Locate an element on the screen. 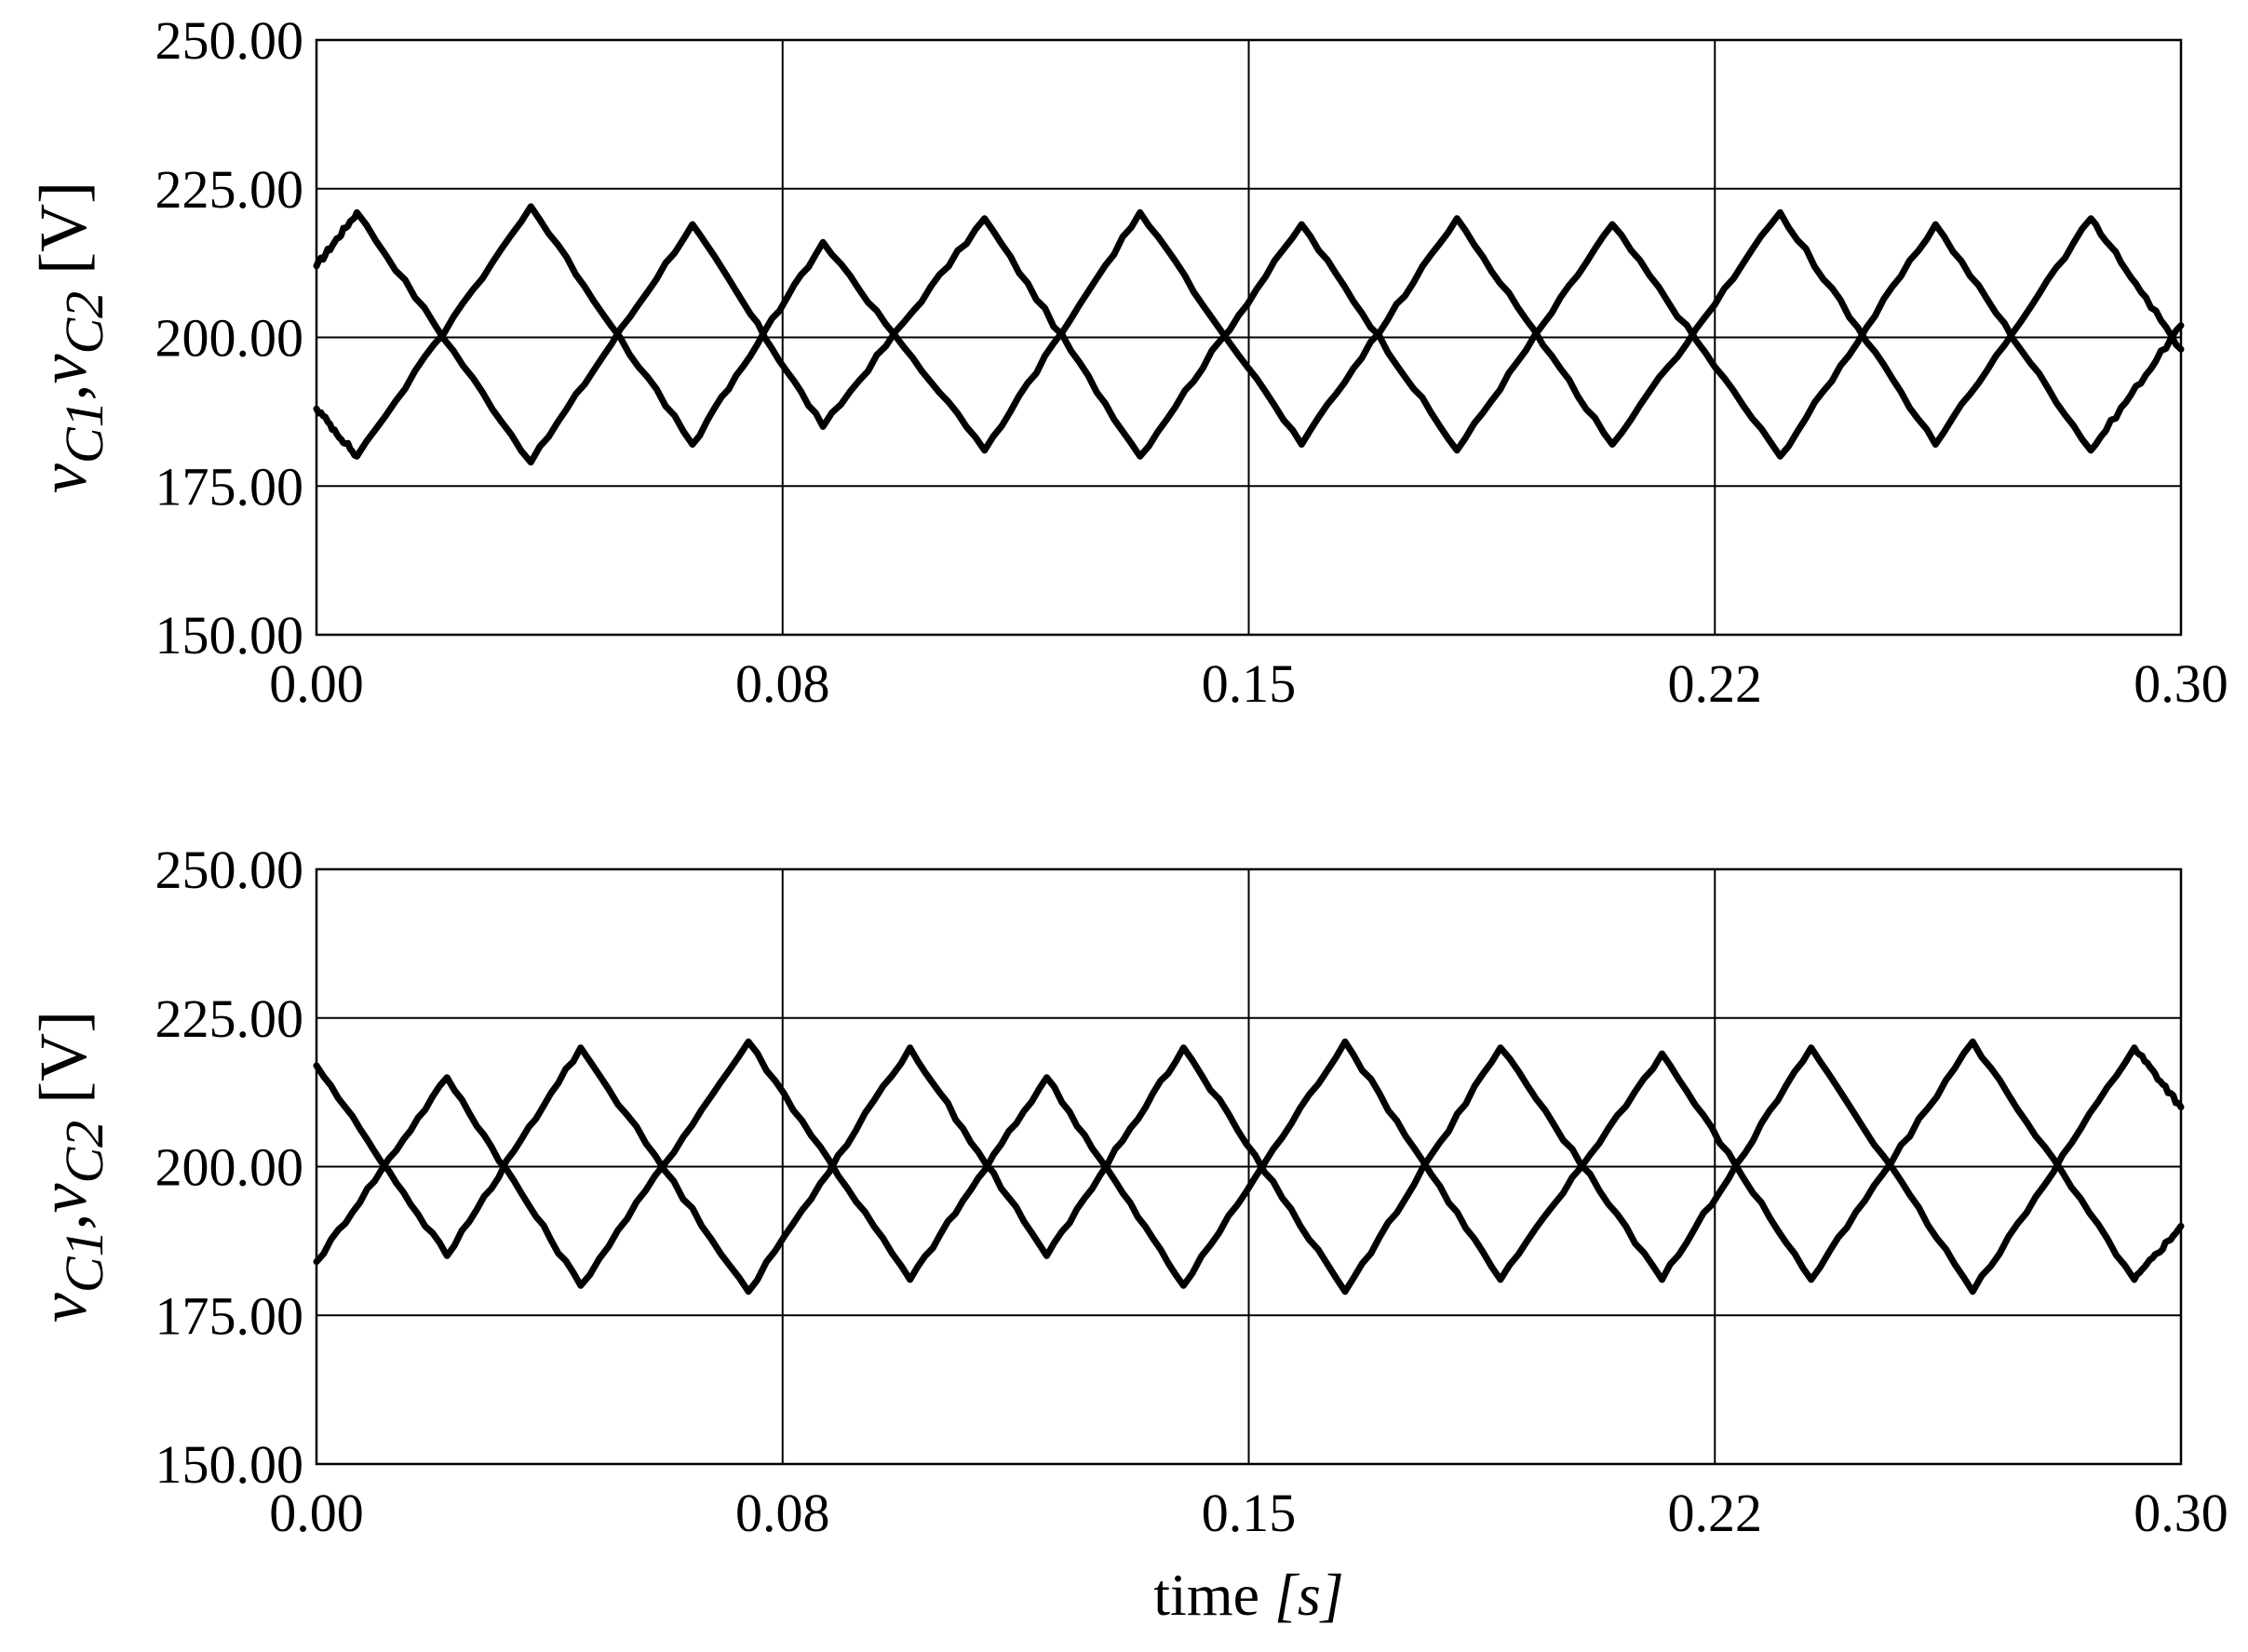 This screenshot has width=2248, height=1652. x-axis-label-text: time is located at coordinates (1213, 1595).